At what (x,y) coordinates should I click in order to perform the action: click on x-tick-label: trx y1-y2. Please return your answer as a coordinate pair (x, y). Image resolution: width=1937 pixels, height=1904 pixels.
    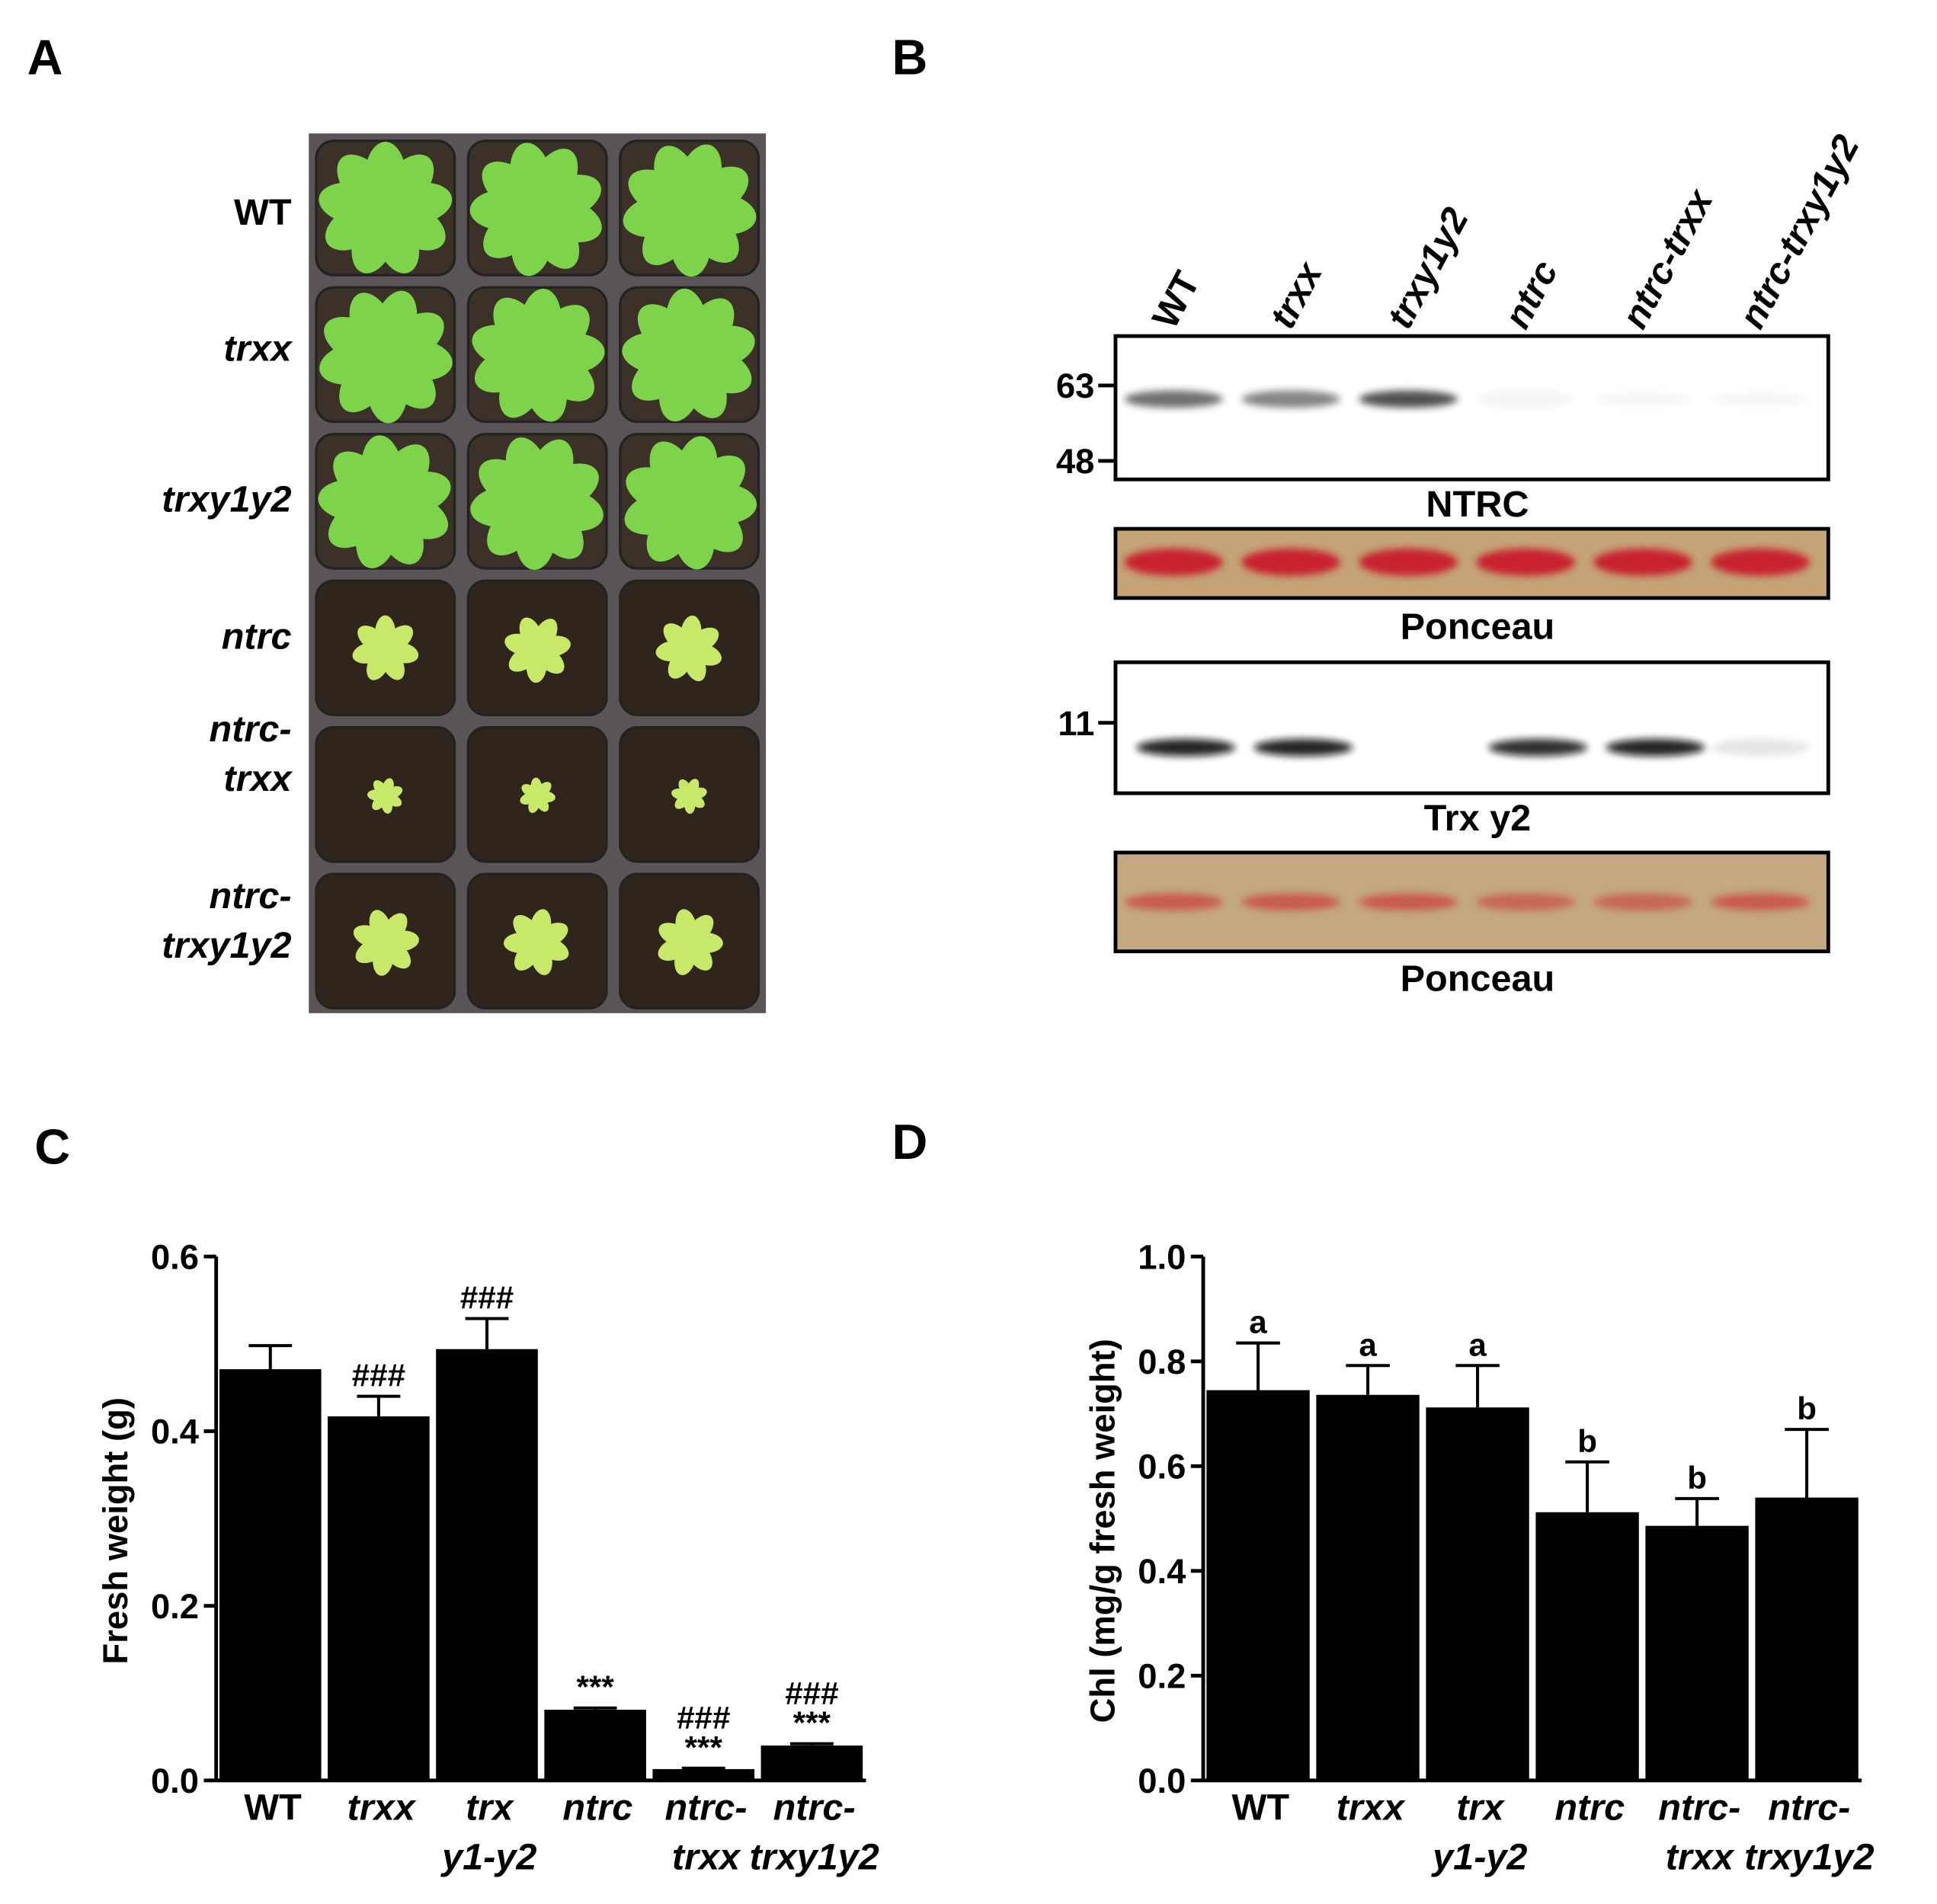
    Looking at the image, I should click on (488, 1832).